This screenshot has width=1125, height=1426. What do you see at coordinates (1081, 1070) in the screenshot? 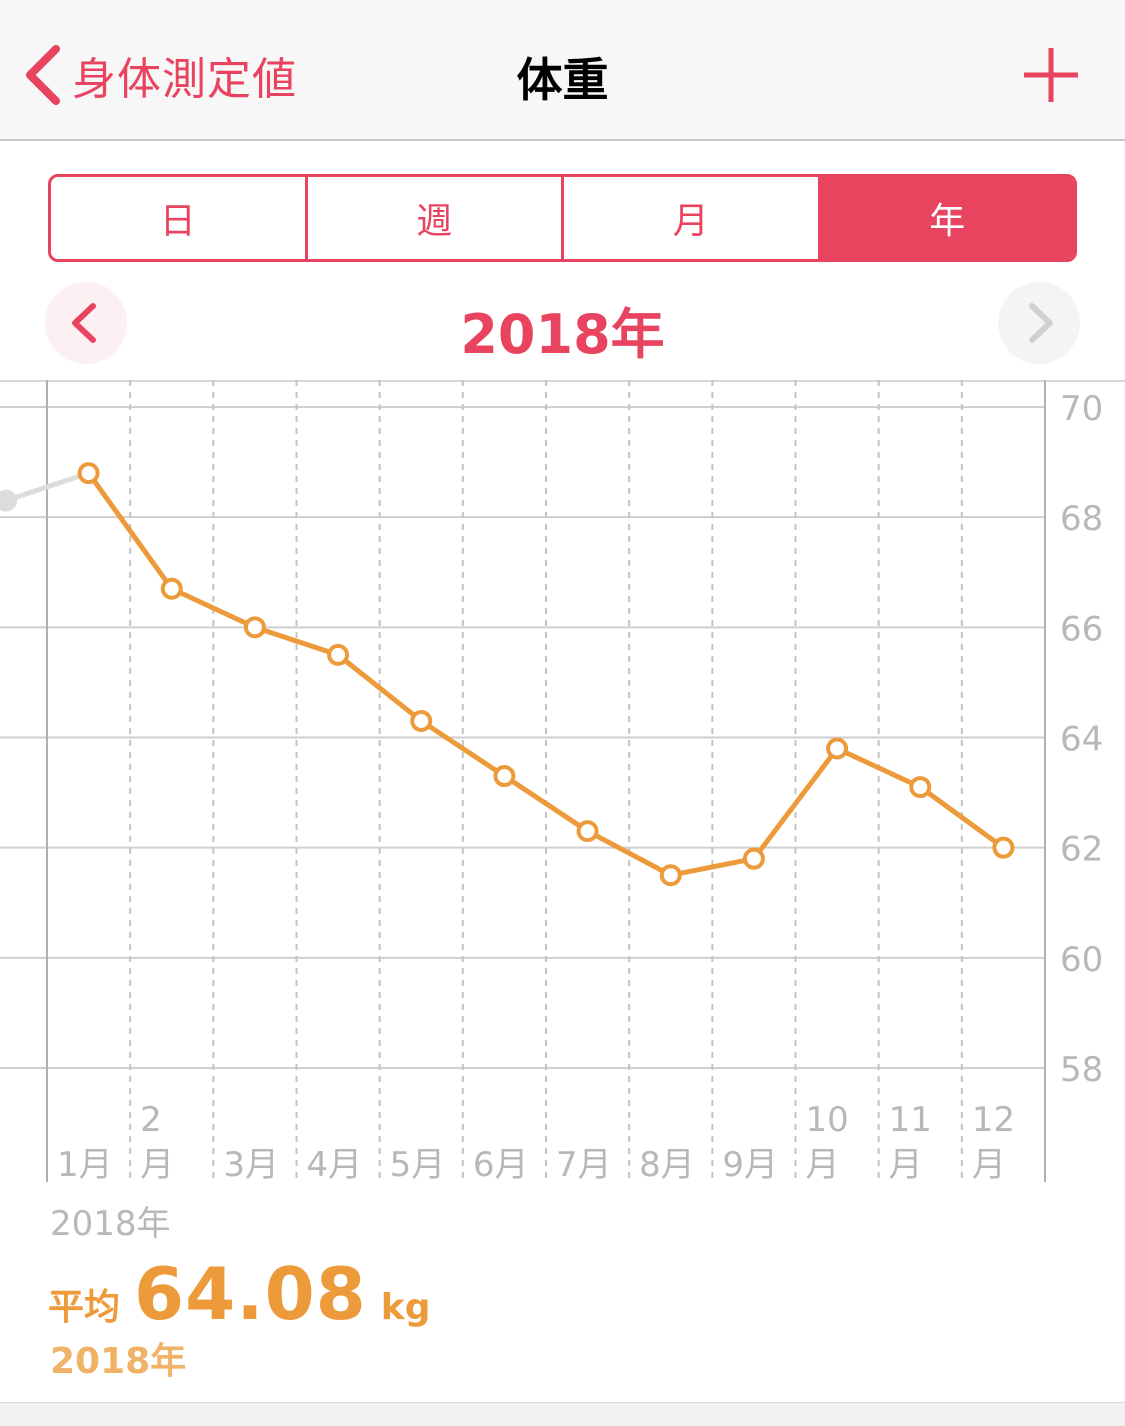
I see `y-tick-label: 58` at bounding box center [1081, 1070].